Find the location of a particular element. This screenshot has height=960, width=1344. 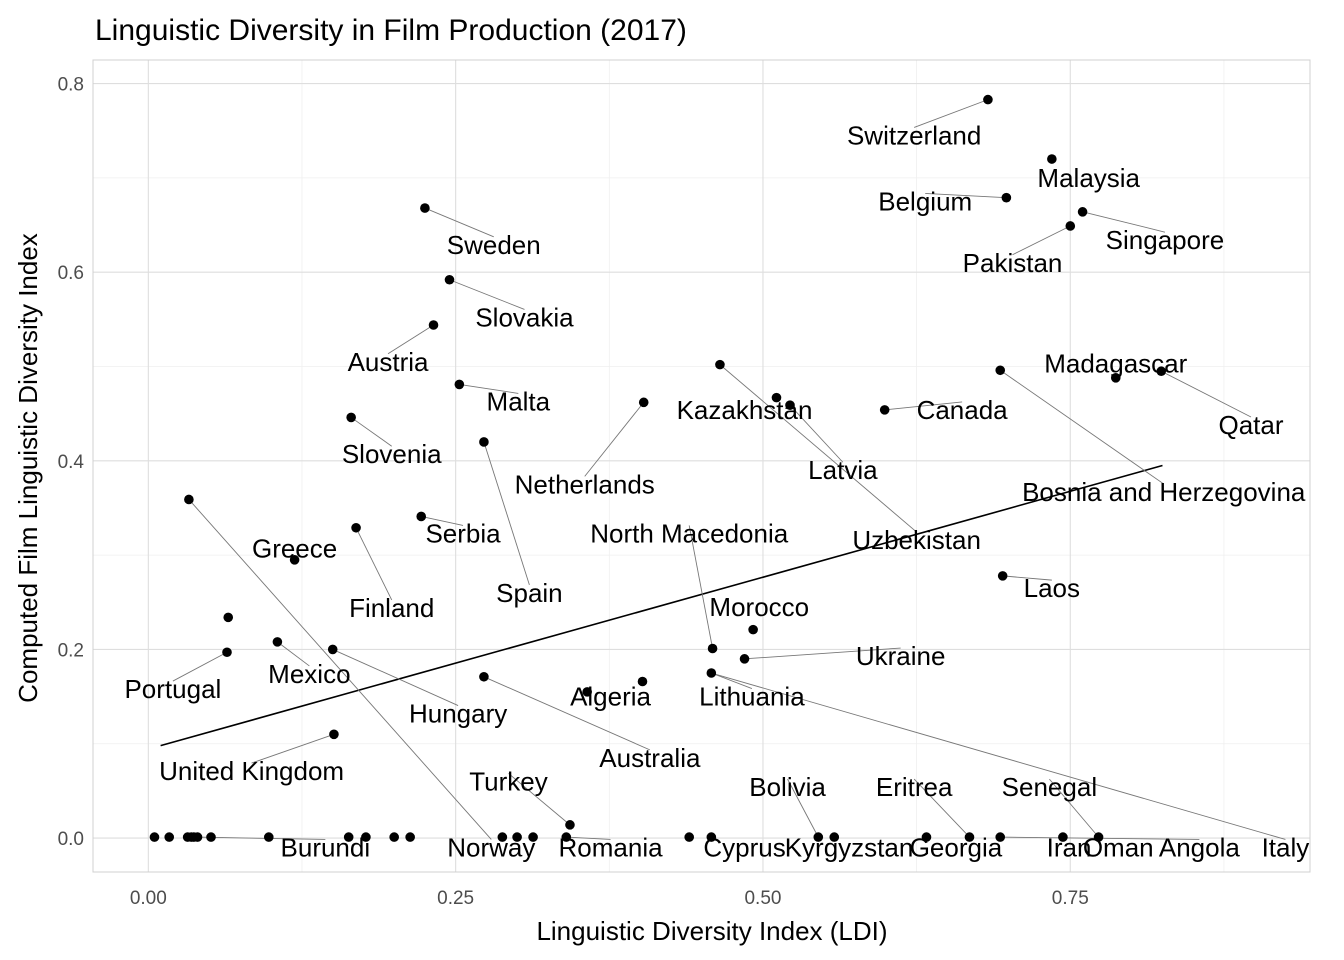

y-tick-label: 0.6 is located at coordinates (71, 273).